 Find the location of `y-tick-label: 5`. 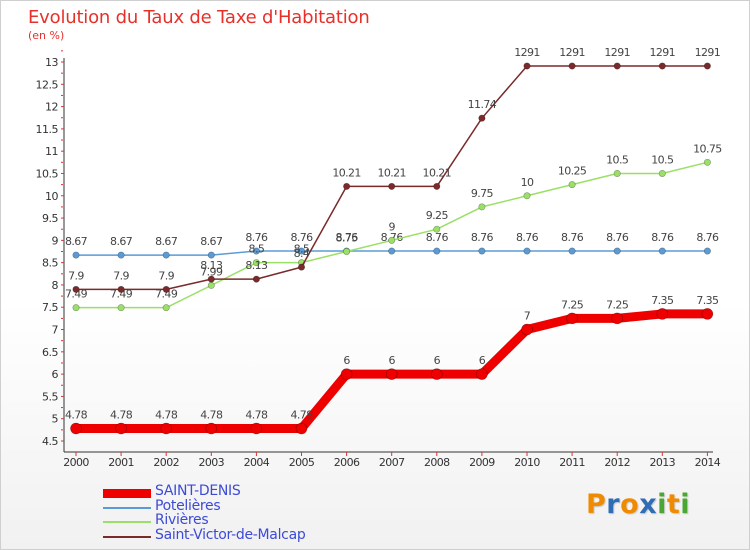

y-tick-label: 5 is located at coordinates (55, 419).